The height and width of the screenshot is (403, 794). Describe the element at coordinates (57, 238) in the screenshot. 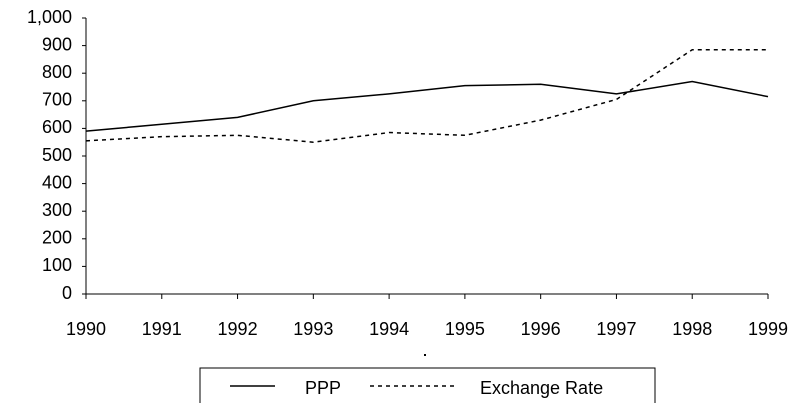

I see `y-tick-label: 200` at that location.